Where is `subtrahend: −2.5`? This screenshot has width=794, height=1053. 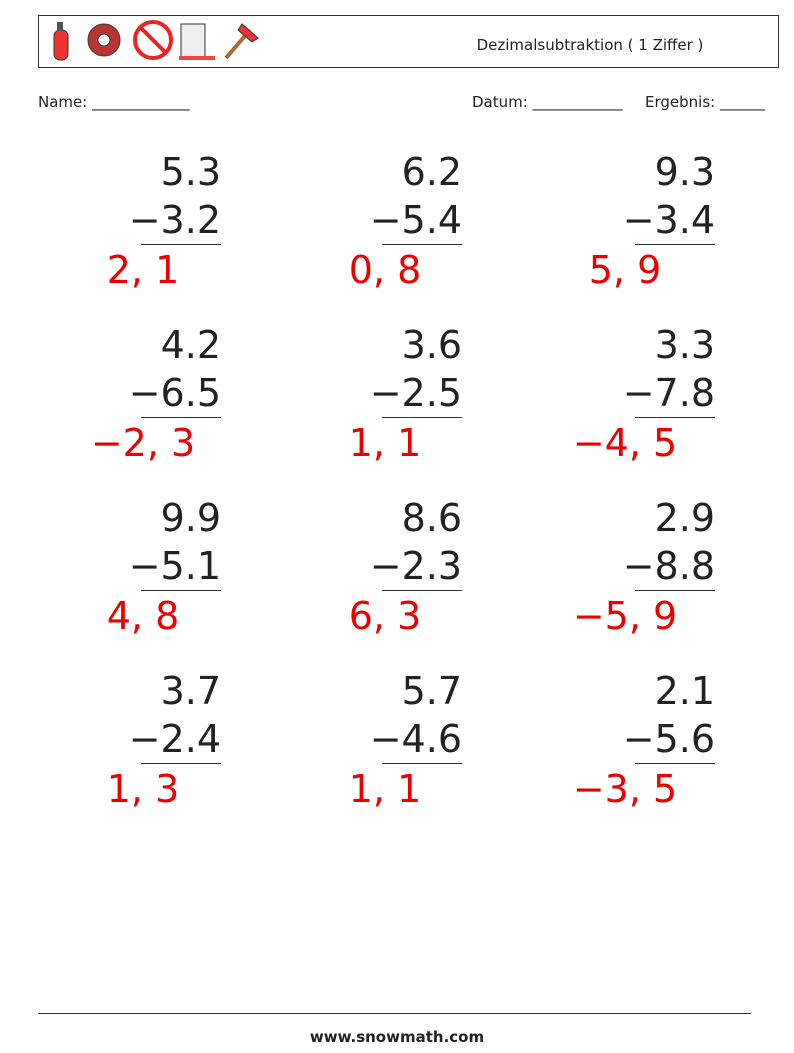 subtrahend: −2.5 is located at coordinates (415, 393).